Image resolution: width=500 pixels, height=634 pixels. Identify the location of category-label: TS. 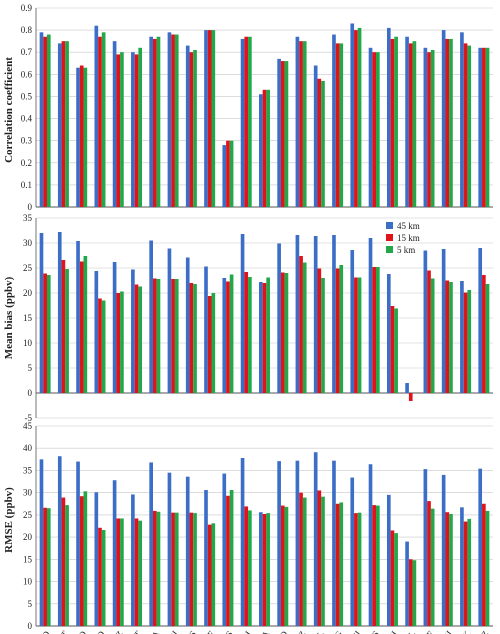
(374, 631).